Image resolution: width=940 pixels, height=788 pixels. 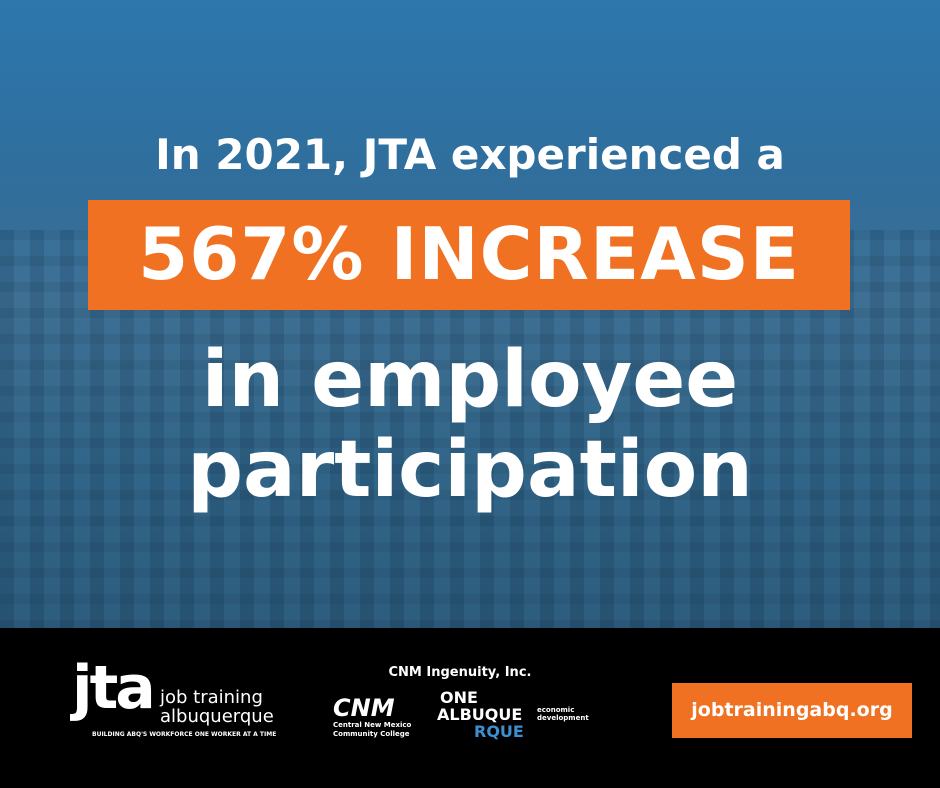 What do you see at coordinates (460, 672) in the screenshot?
I see `partners-title: CNM Ingenuity, Inc.` at bounding box center [460, 672].